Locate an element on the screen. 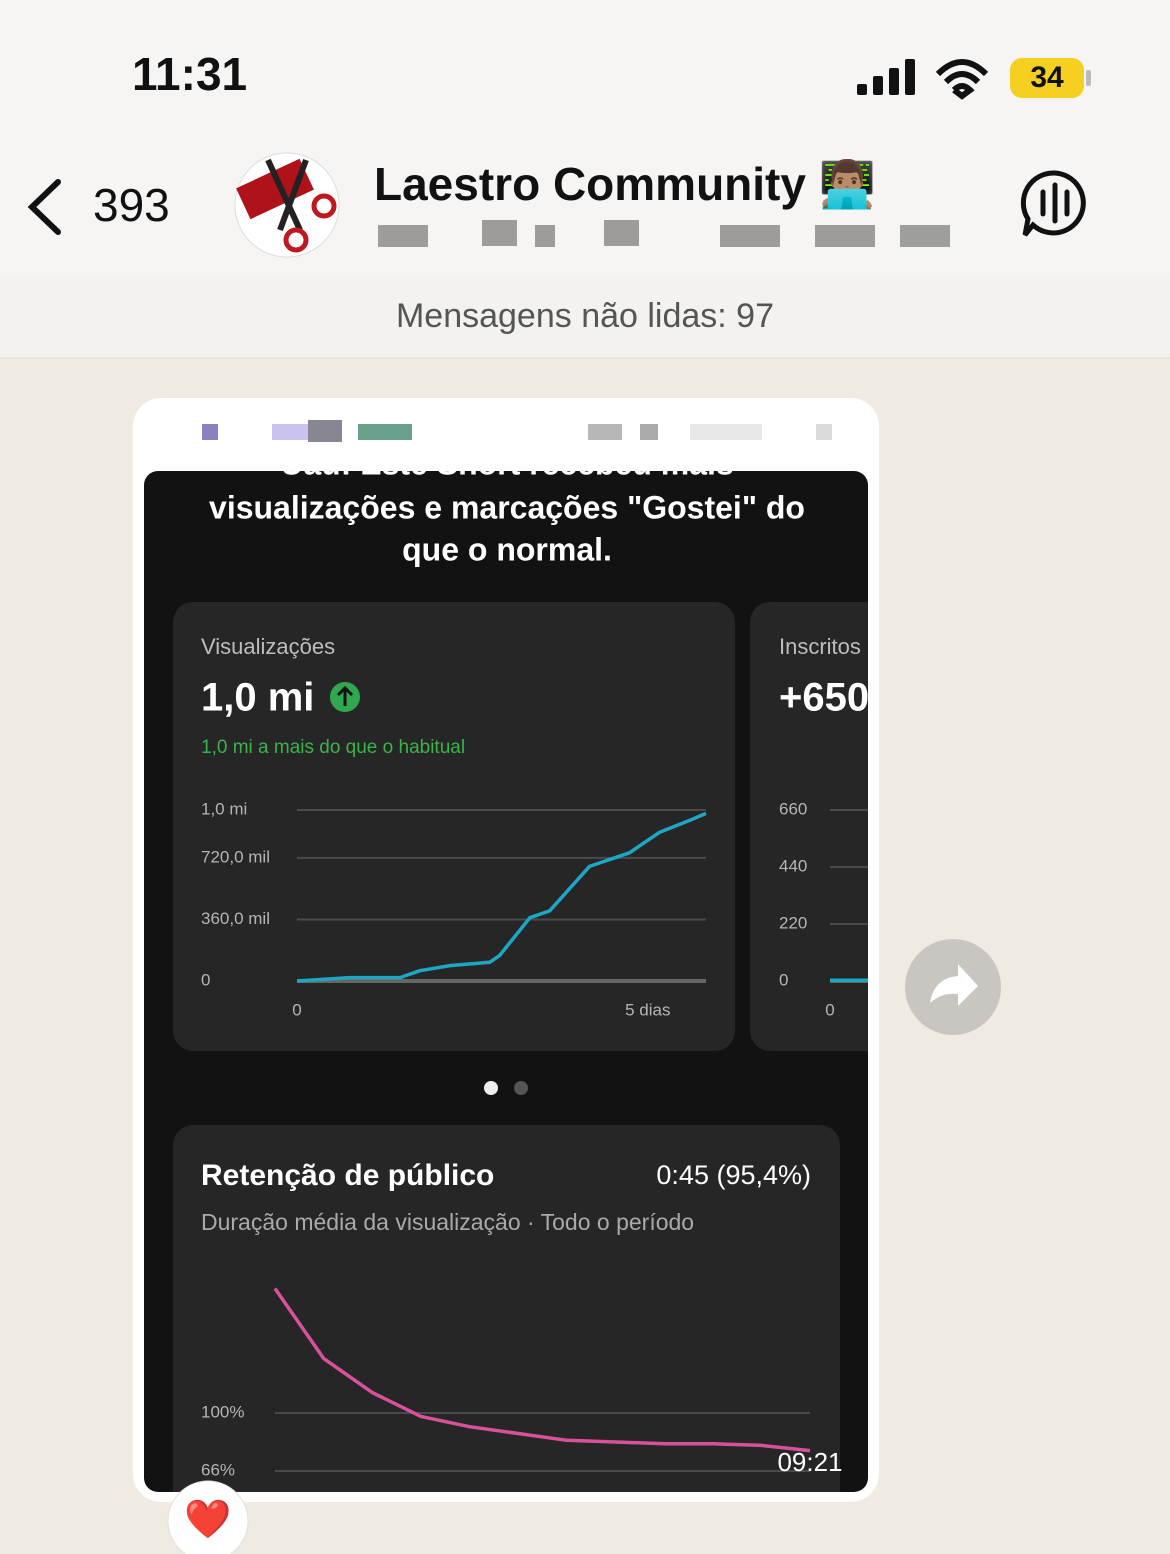 This screenshot has height=1554, width=1170. signal-icon is located at coordinates (886, 77).